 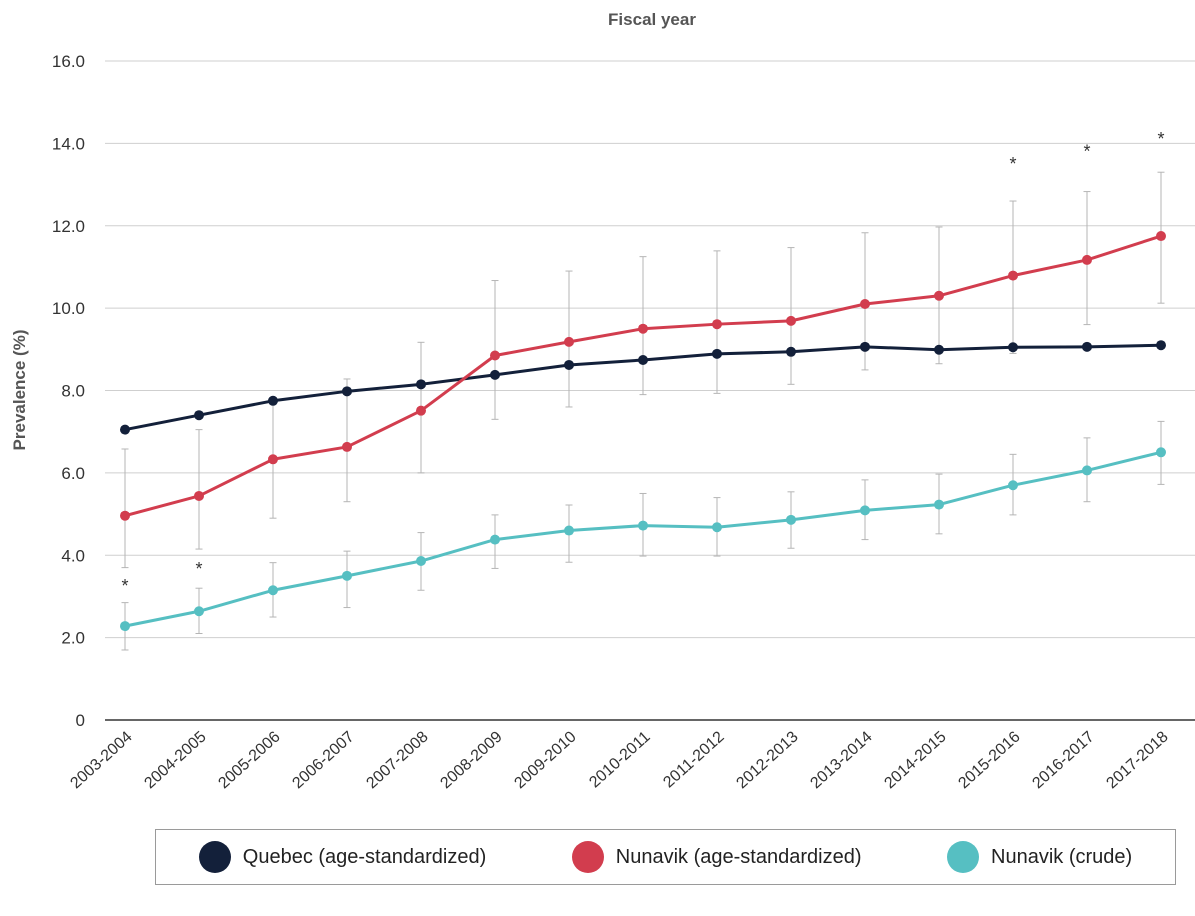 I want to click on y-axis-title: Prevalence (%), so click(x=19, y=390).